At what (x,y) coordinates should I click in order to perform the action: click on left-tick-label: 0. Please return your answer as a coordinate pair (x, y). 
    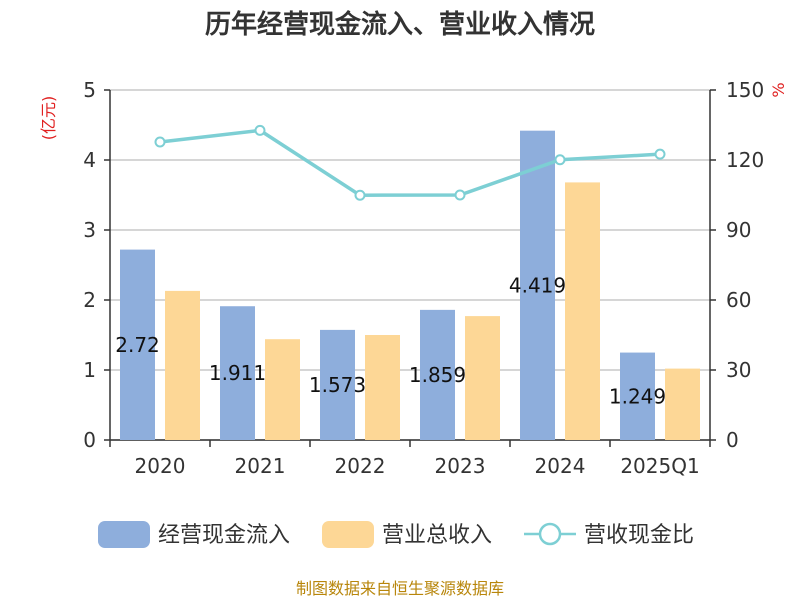
    Looking at the image, I should click on (89, 440).